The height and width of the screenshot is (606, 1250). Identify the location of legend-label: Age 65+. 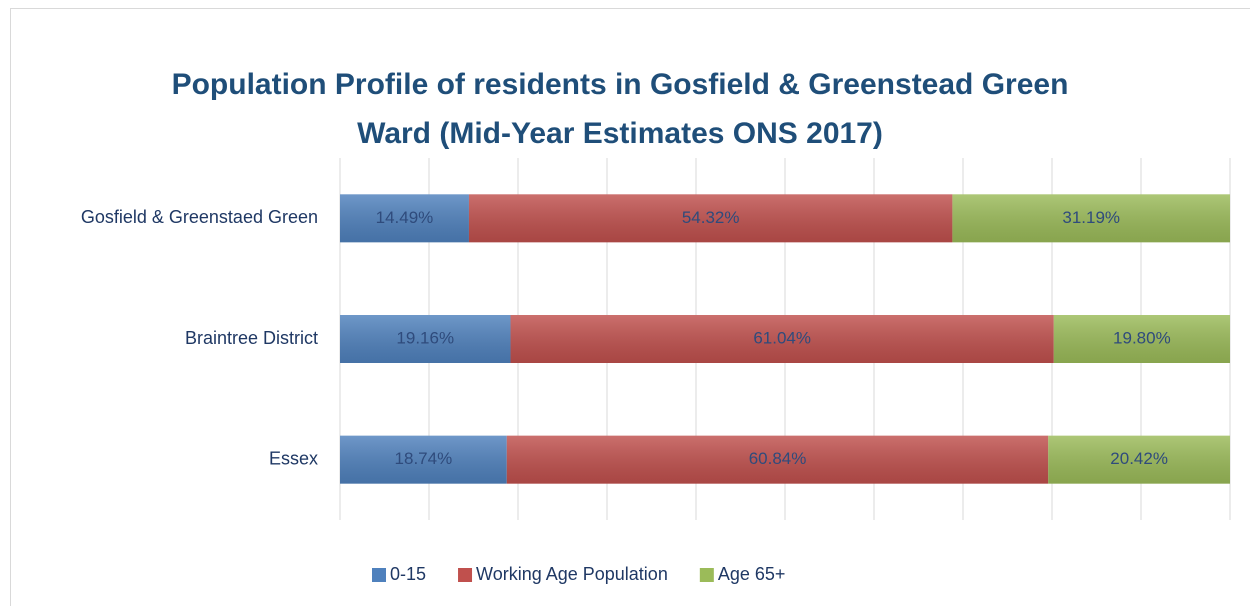
(752, 574).